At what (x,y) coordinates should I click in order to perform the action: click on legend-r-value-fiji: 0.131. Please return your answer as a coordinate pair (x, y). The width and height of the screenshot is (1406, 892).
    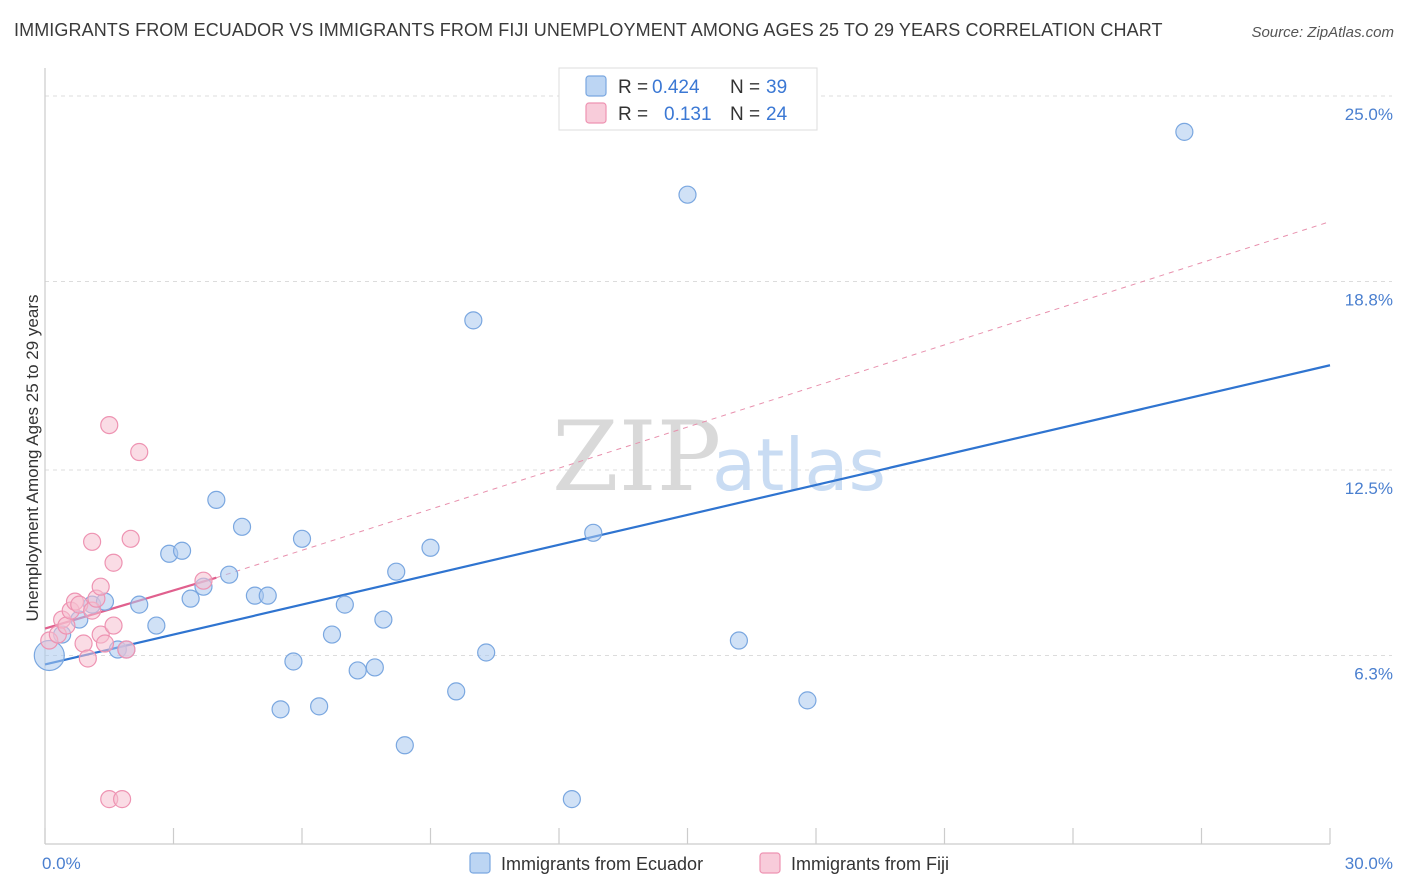
    Looking at the image, I should click on (688, 114).